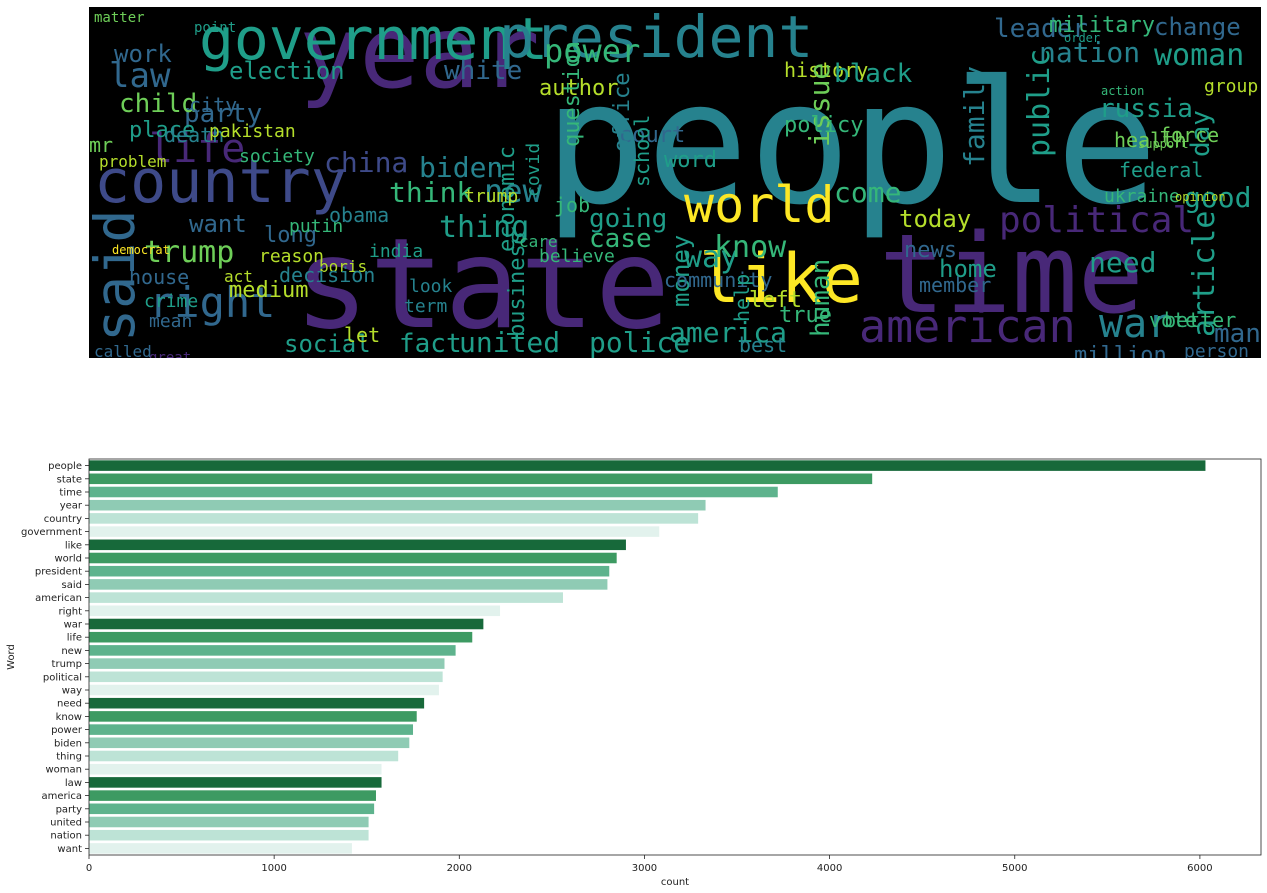 This screenshot has height=893, width=1267. I want to click on bar-political, so click(266, 677).